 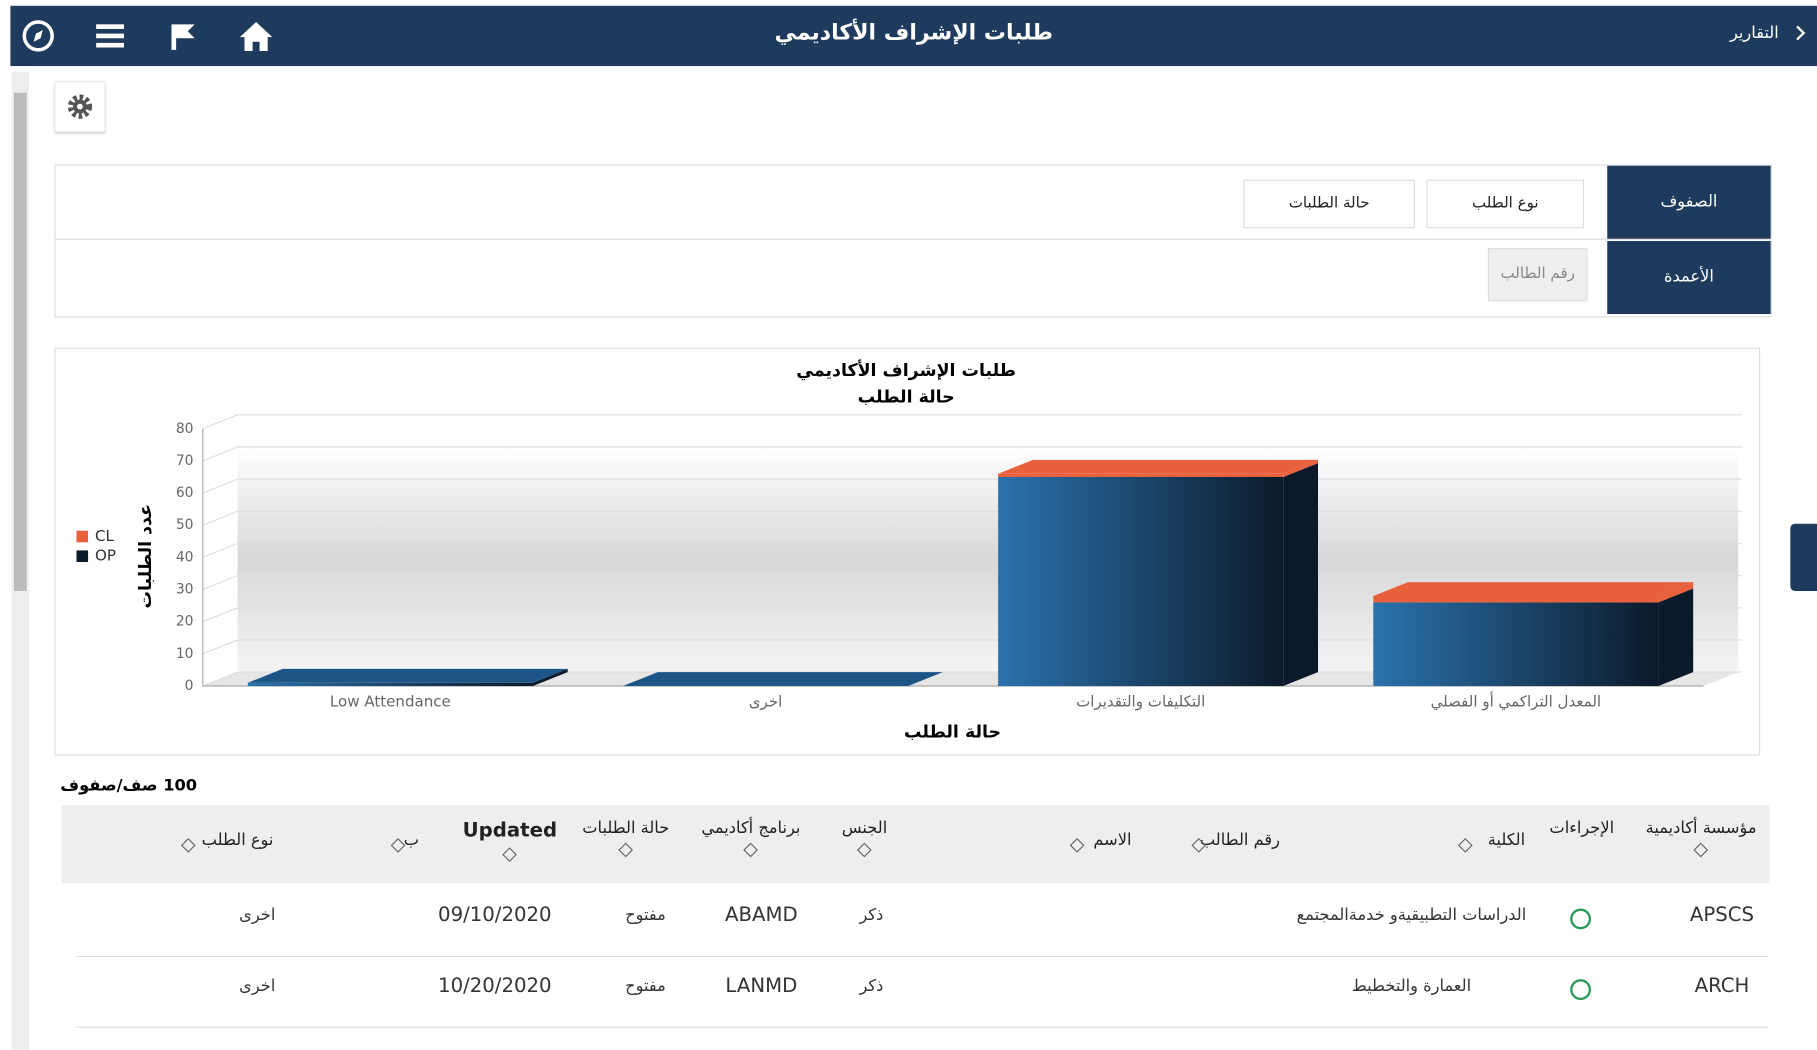 What do you see at coordinates (185, 525) in the screenshot?
I see `y-tick-label: 50` at bounding box center [185, 525].